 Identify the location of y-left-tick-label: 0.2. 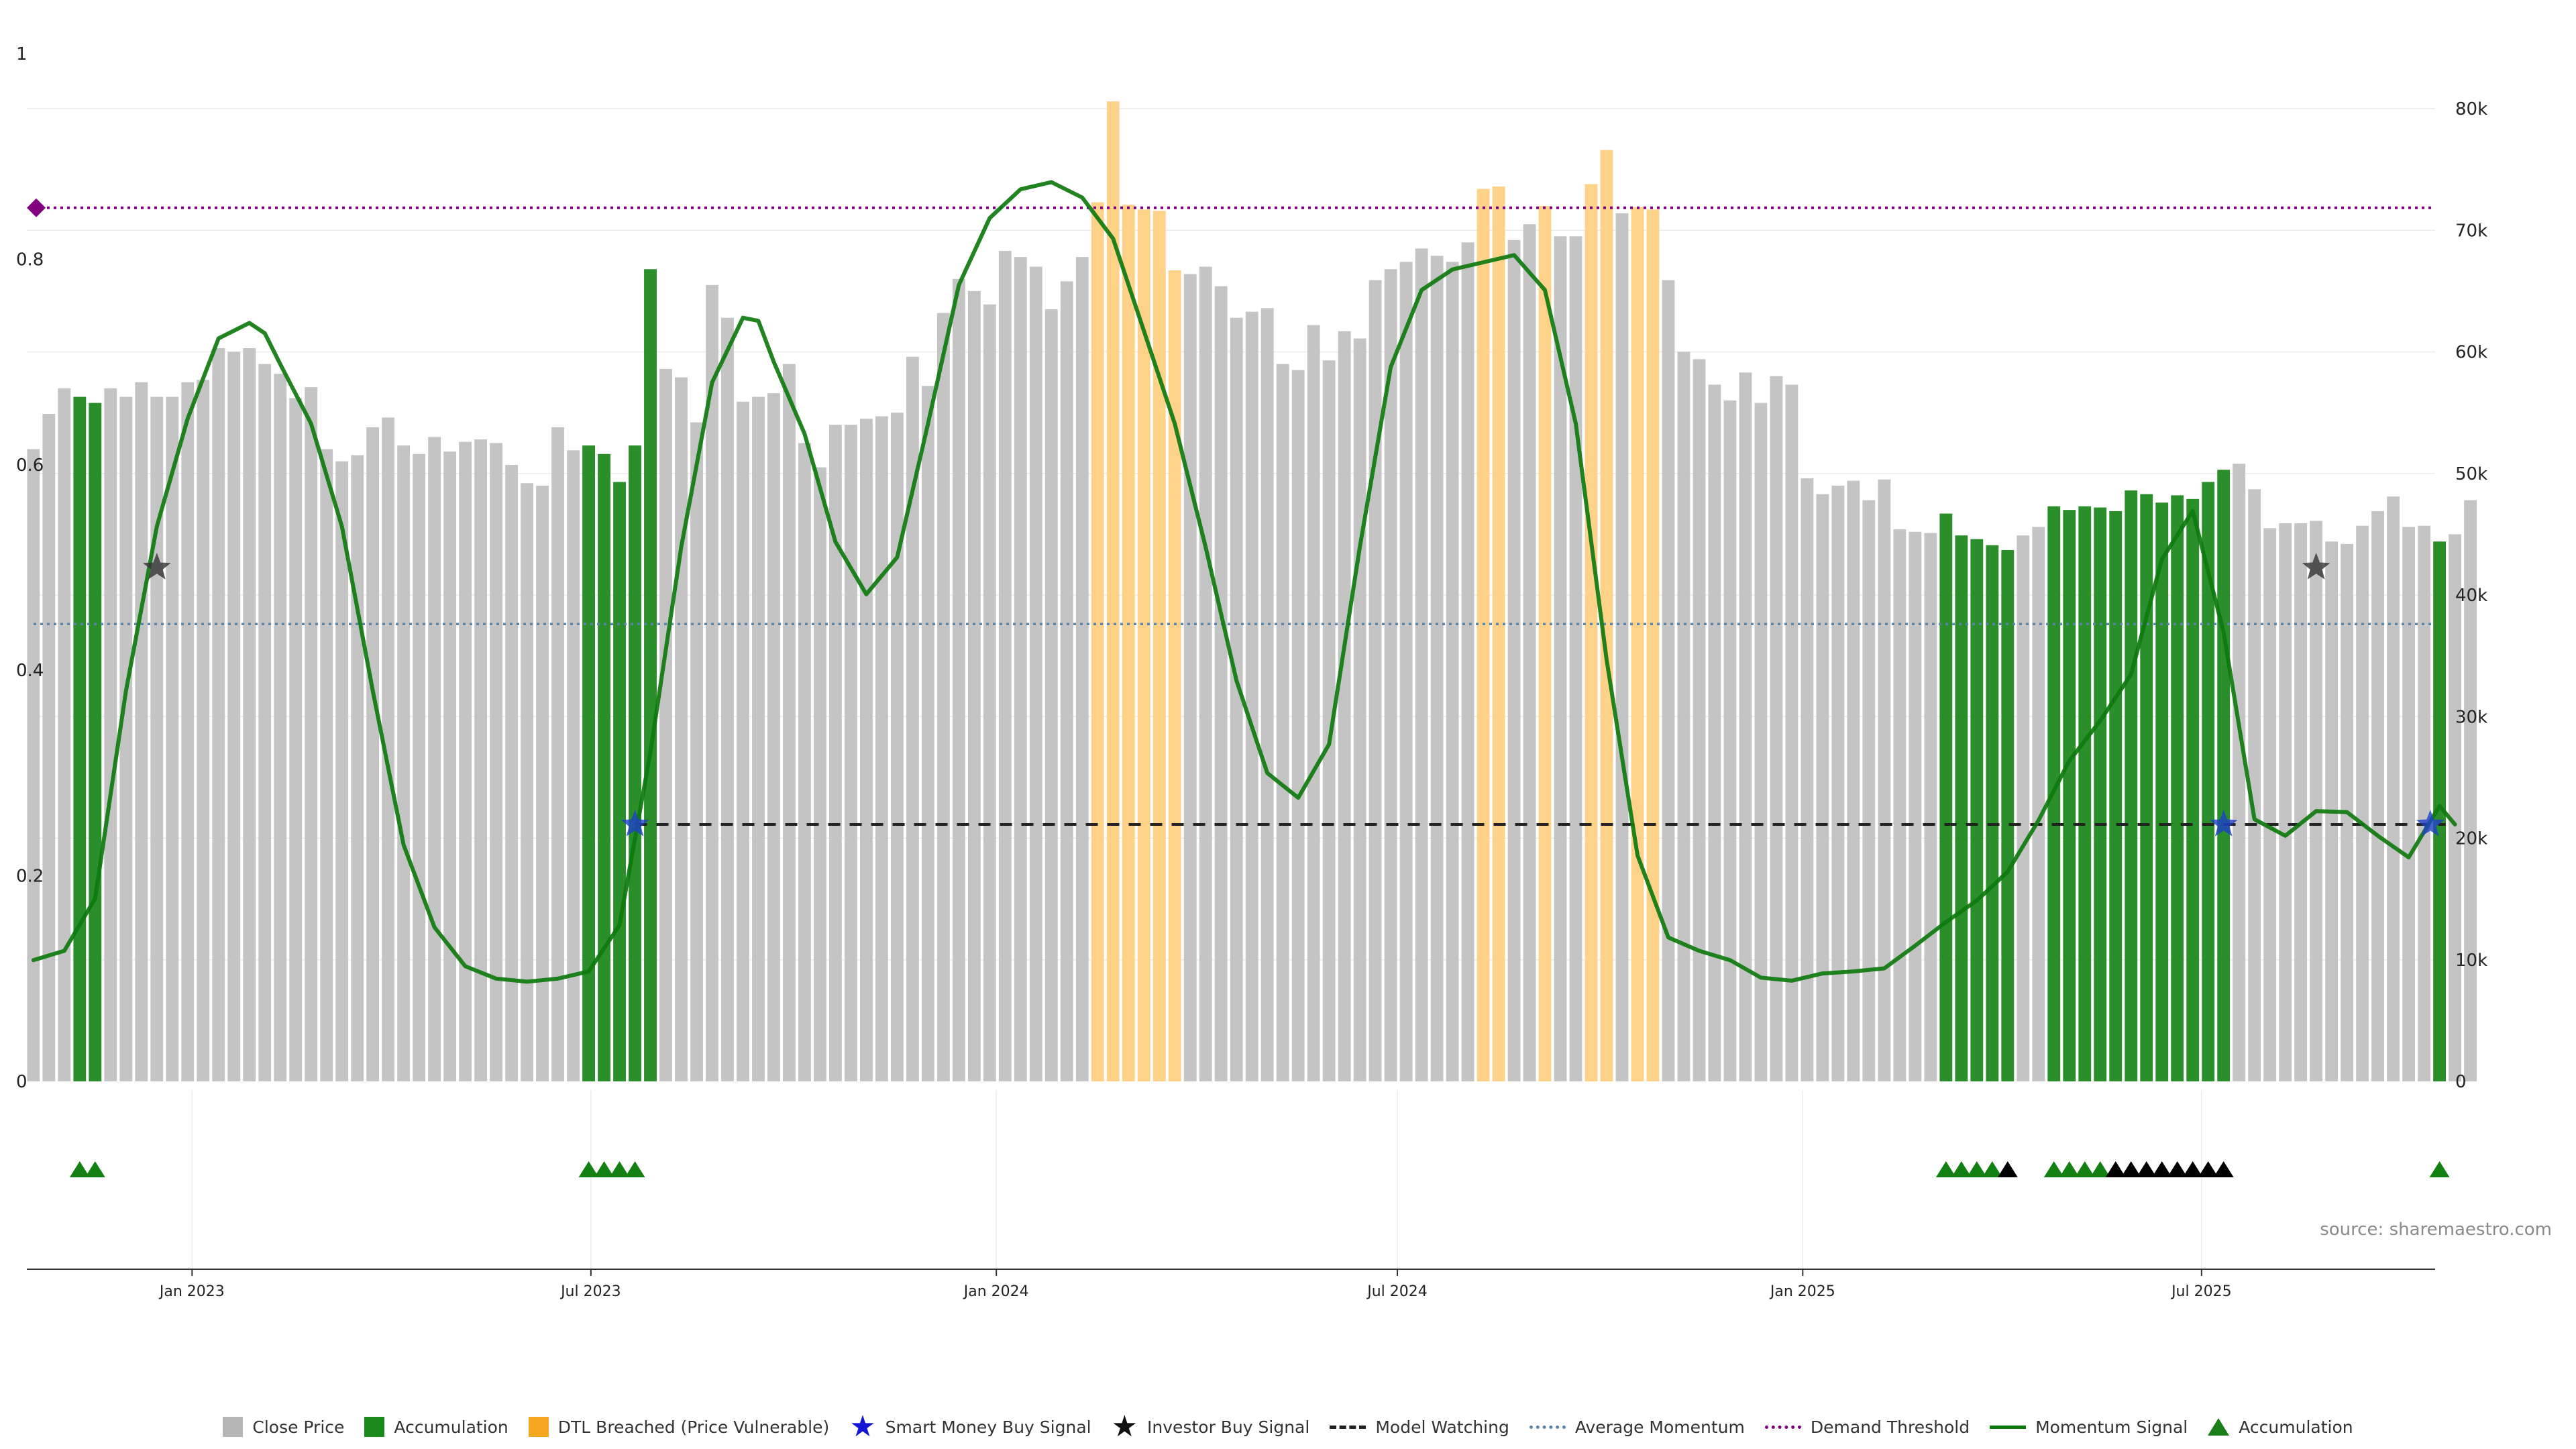
(30, 877).